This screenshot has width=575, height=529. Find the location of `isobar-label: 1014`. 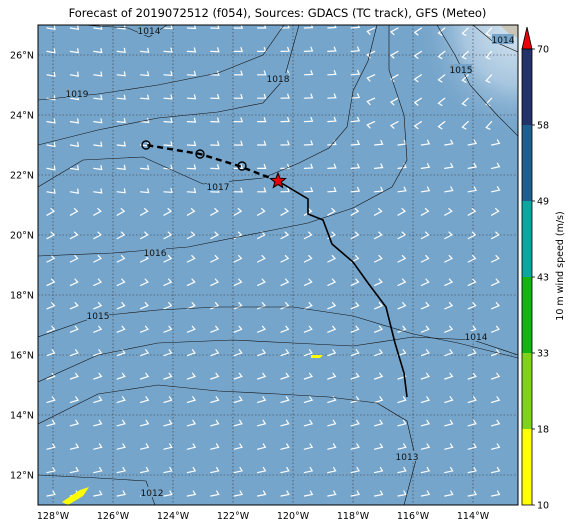

isobar-label: 1014 is located at coordinates (503, 41).